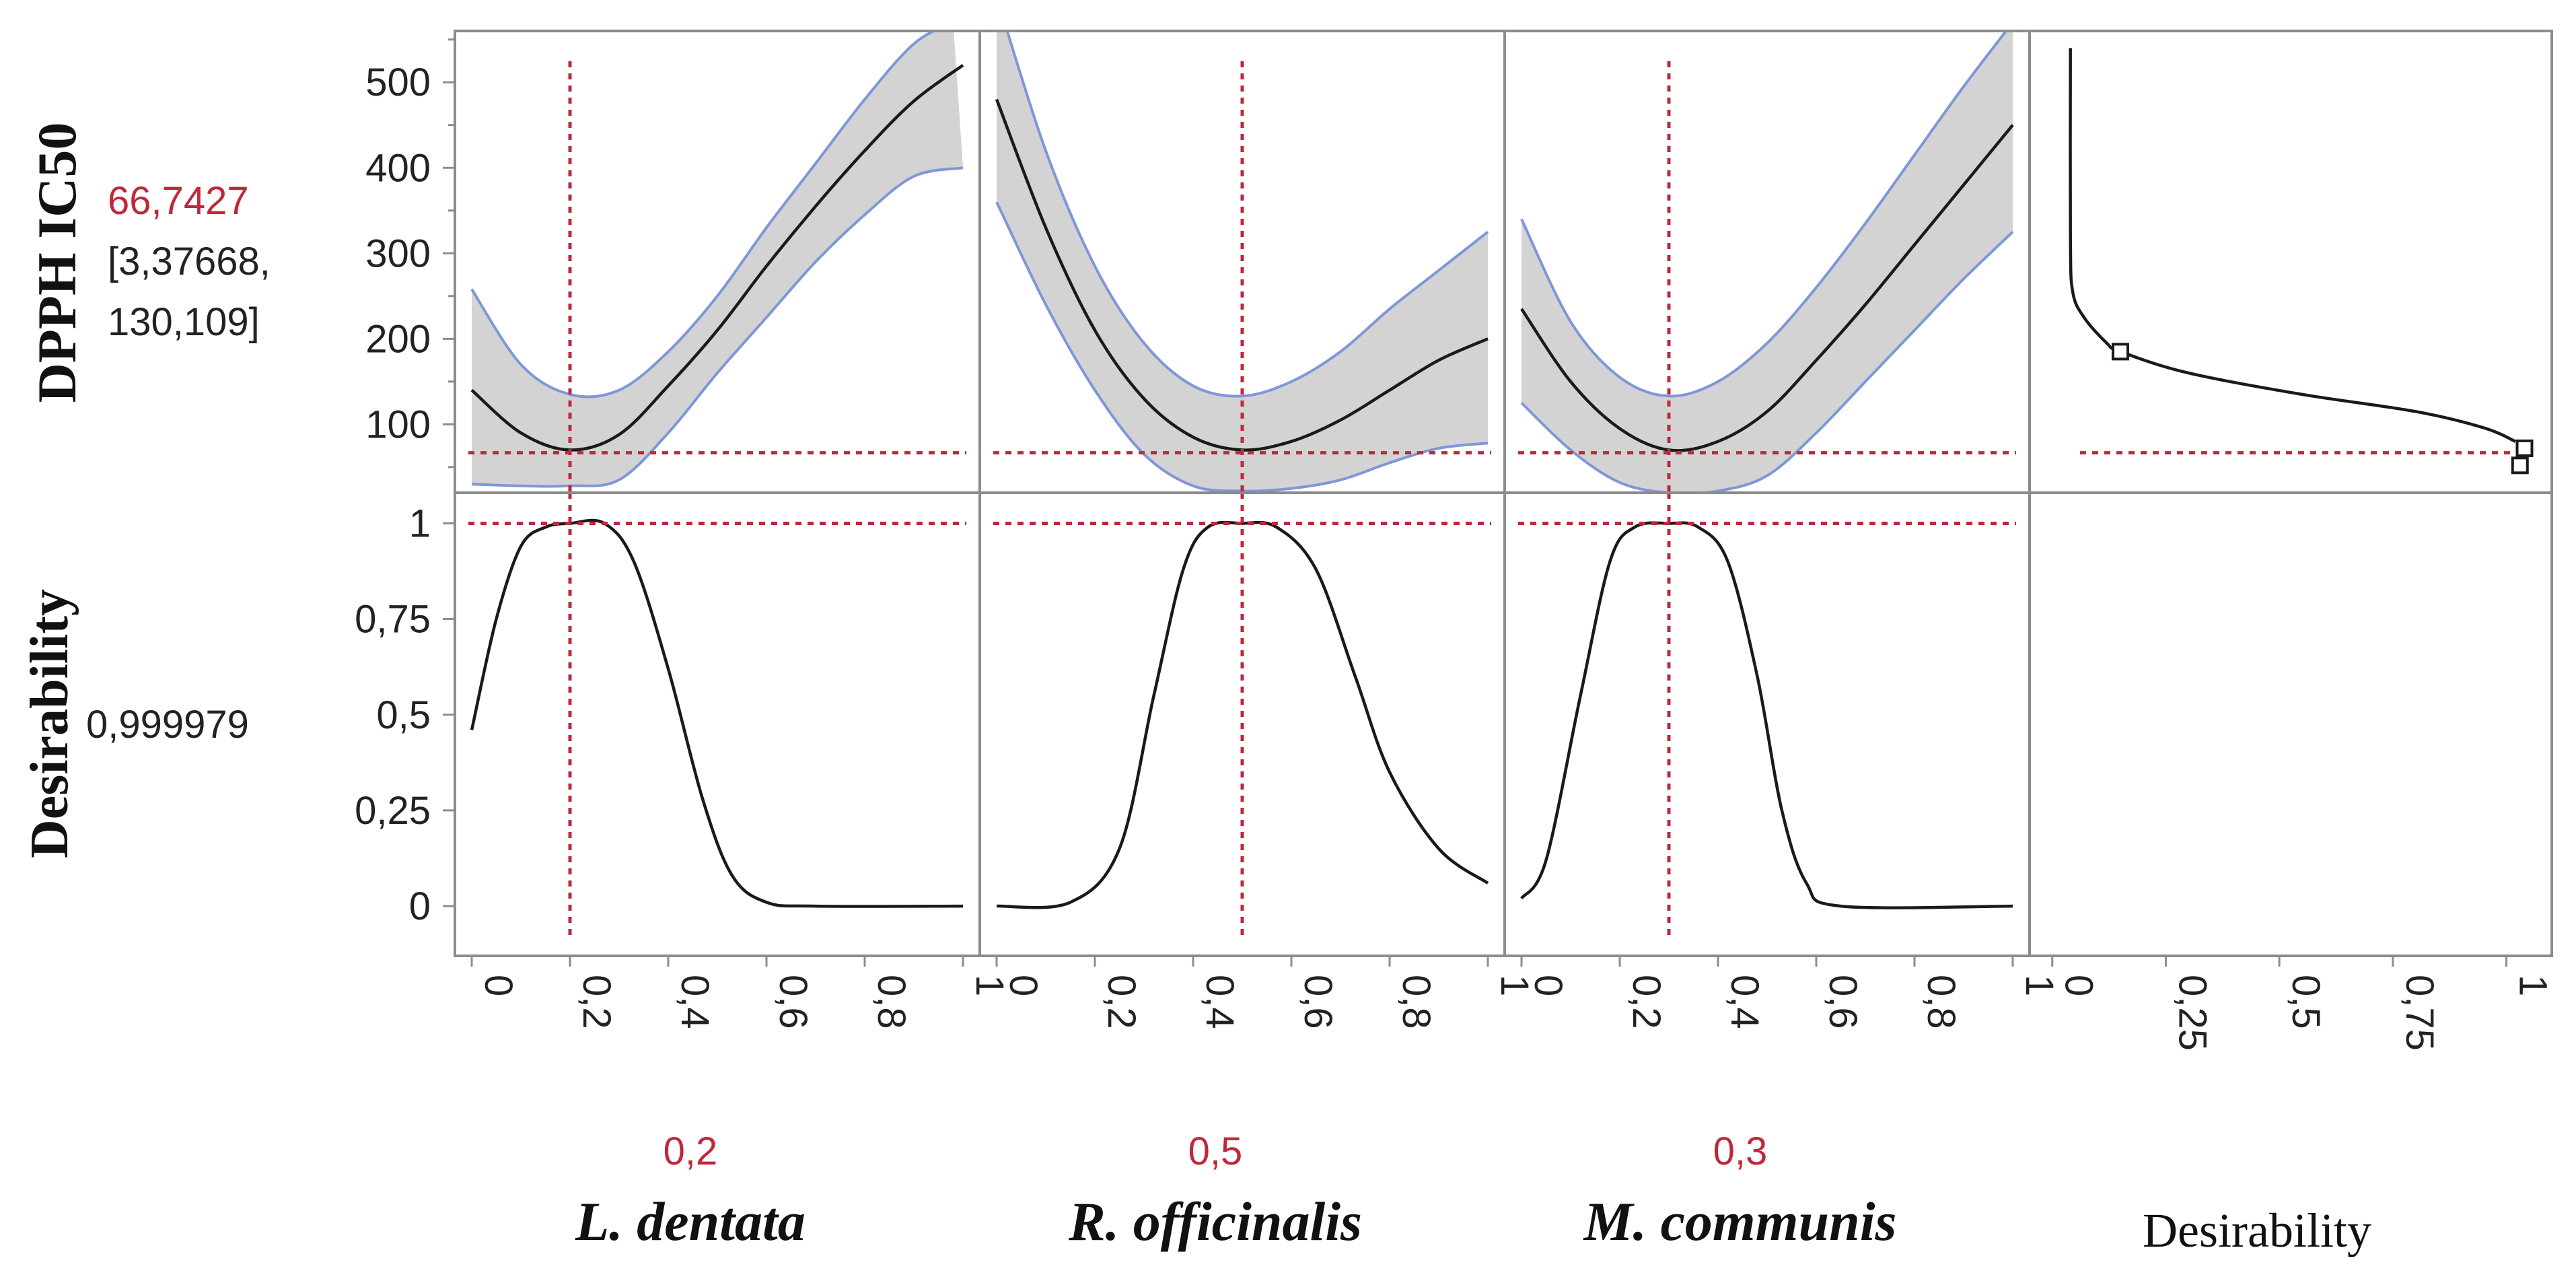 The image size is (2576, 1283). What do you see at coordinates (2419, 1013) in the screenshot?
I see `x-tick-label: 0,75` at bounding box center [2419, 1013].